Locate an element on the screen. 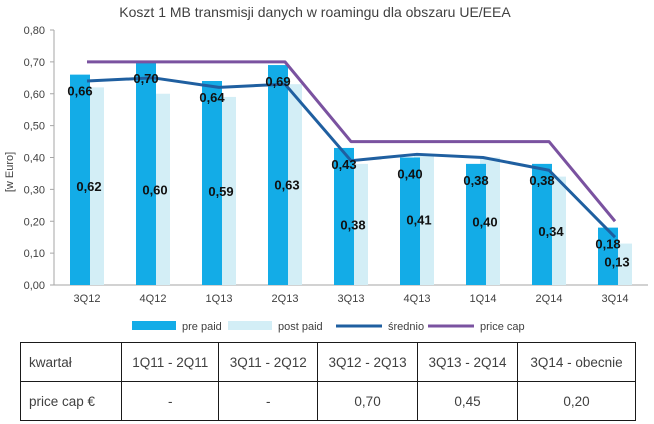 Image resolution: width=654 pixels, height=424 pixels. y-tick-label: 0,40 is located at coordinates (34, 159).